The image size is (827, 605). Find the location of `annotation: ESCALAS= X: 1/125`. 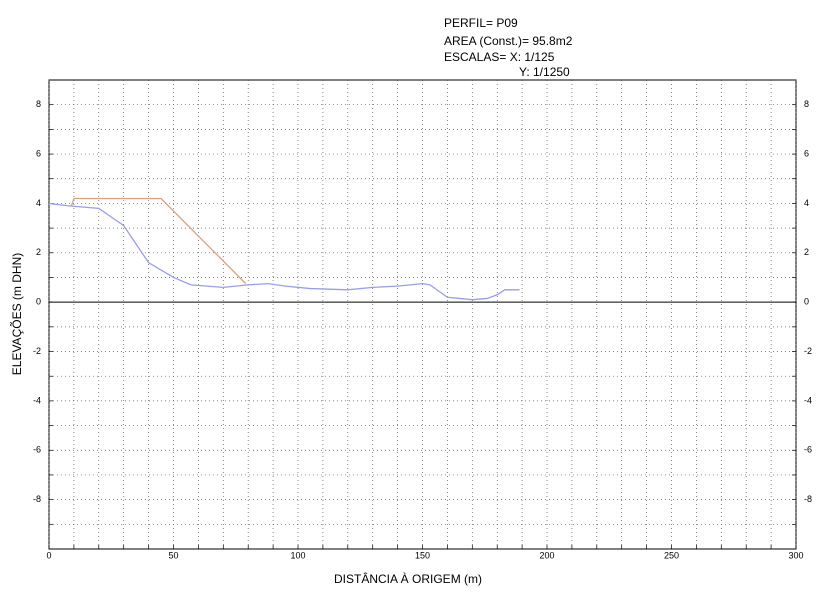

annotation: ESCALAS= X: 1/125 is located at coordinates (499, 57).